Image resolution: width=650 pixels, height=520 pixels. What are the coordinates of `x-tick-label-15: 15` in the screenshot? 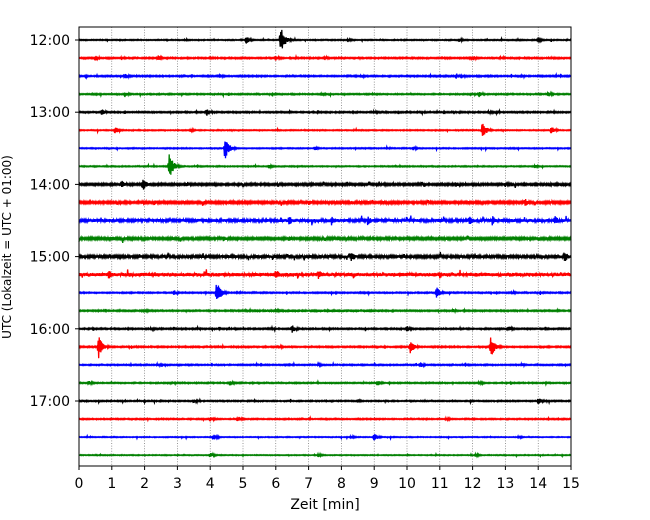 It's located at (571, 484).